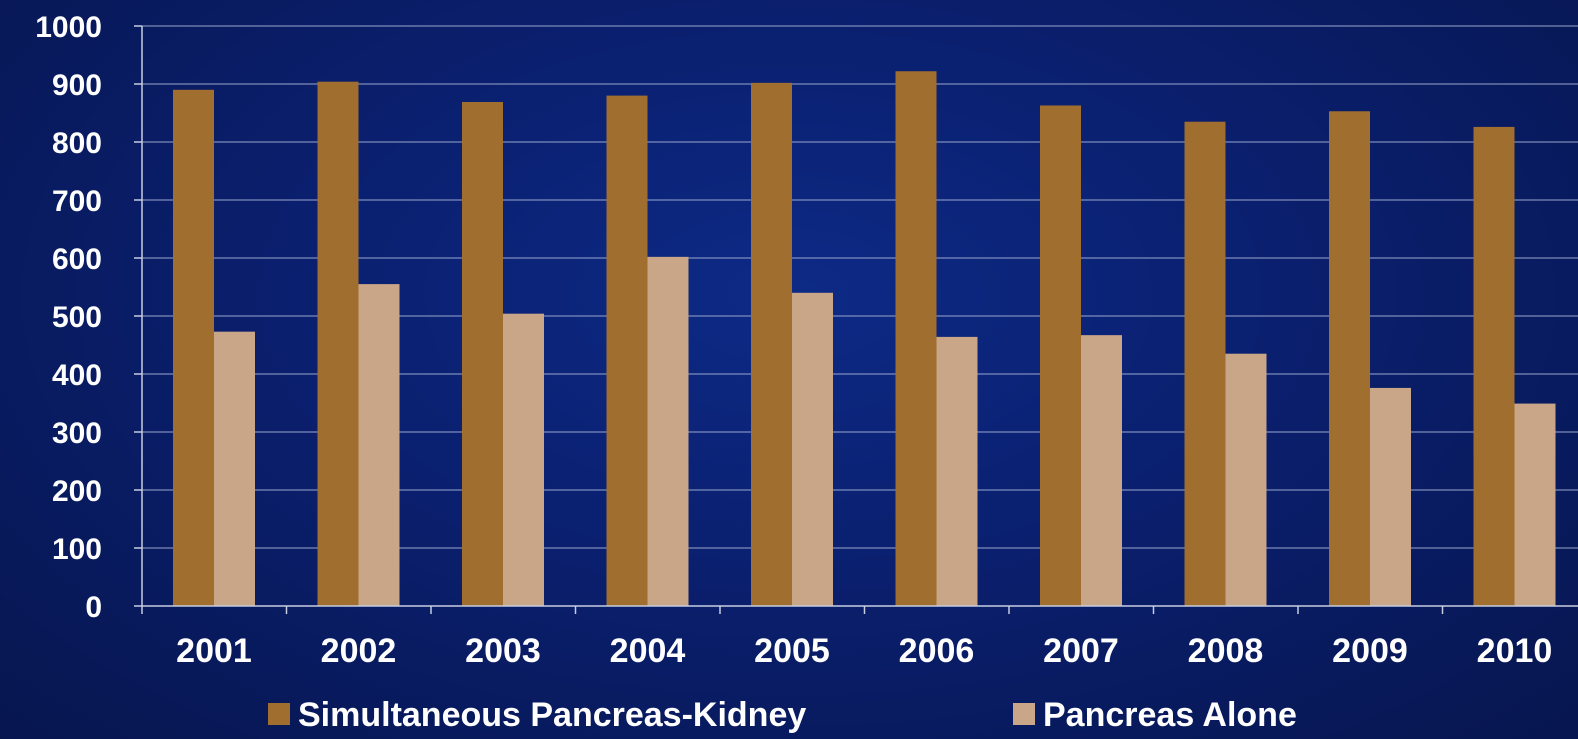 The image size is (1578, 739). I want to click on bar-pancreas-alone-2008, so click(1246, 479).